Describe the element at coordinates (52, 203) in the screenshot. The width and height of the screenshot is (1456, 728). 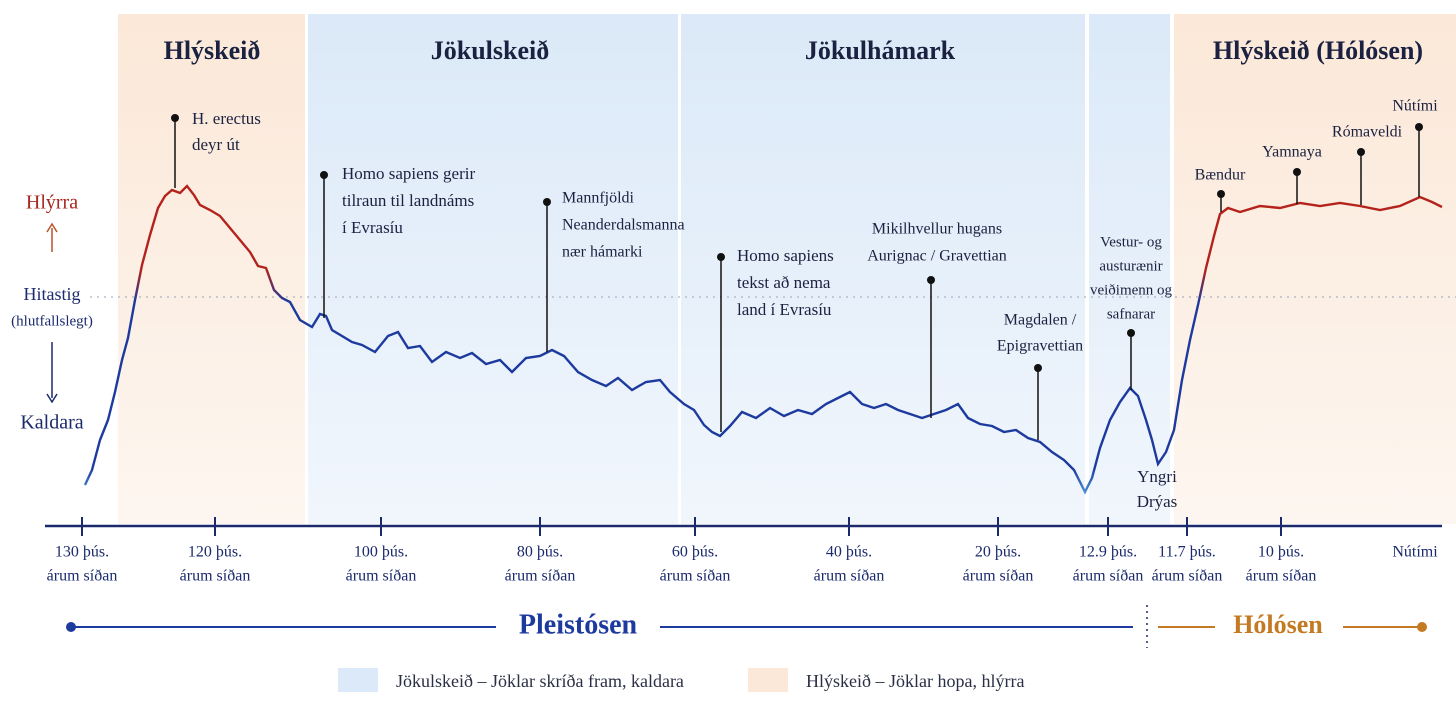
I see `y-label-top: Hlýrra` at that location.